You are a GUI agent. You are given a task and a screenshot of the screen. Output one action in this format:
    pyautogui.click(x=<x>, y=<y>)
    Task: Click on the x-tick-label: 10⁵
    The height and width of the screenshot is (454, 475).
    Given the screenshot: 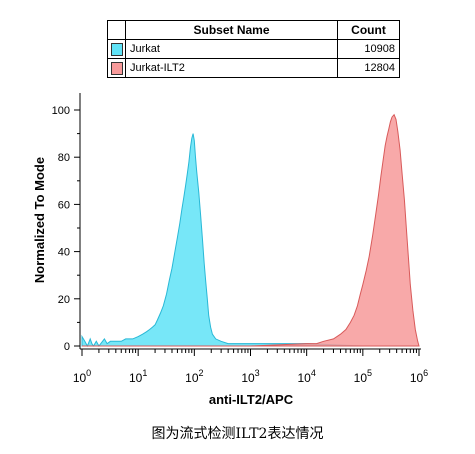 What is the action you would take?
    pyautogui.click(x=363, y=376)
    